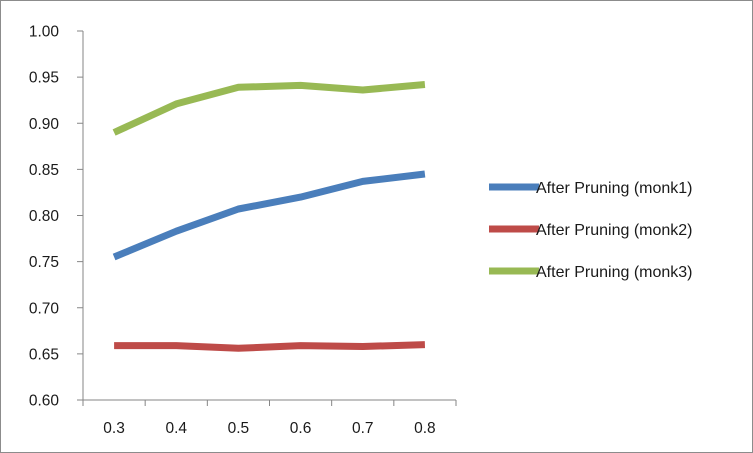 Image resolution: width=753 pixels, height=453 pixels. I want to click on y-tick-label: 0.65, so click(44, 354).